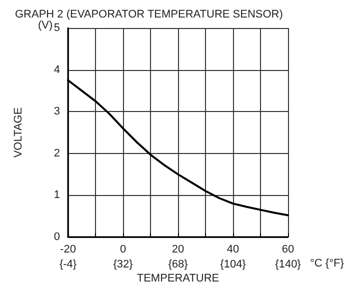 The width and height of the screenshot is (354, 289). Describe the element at coordinates (123, 250) in the screenshot. I see `x-tick-label: 0` at that location.